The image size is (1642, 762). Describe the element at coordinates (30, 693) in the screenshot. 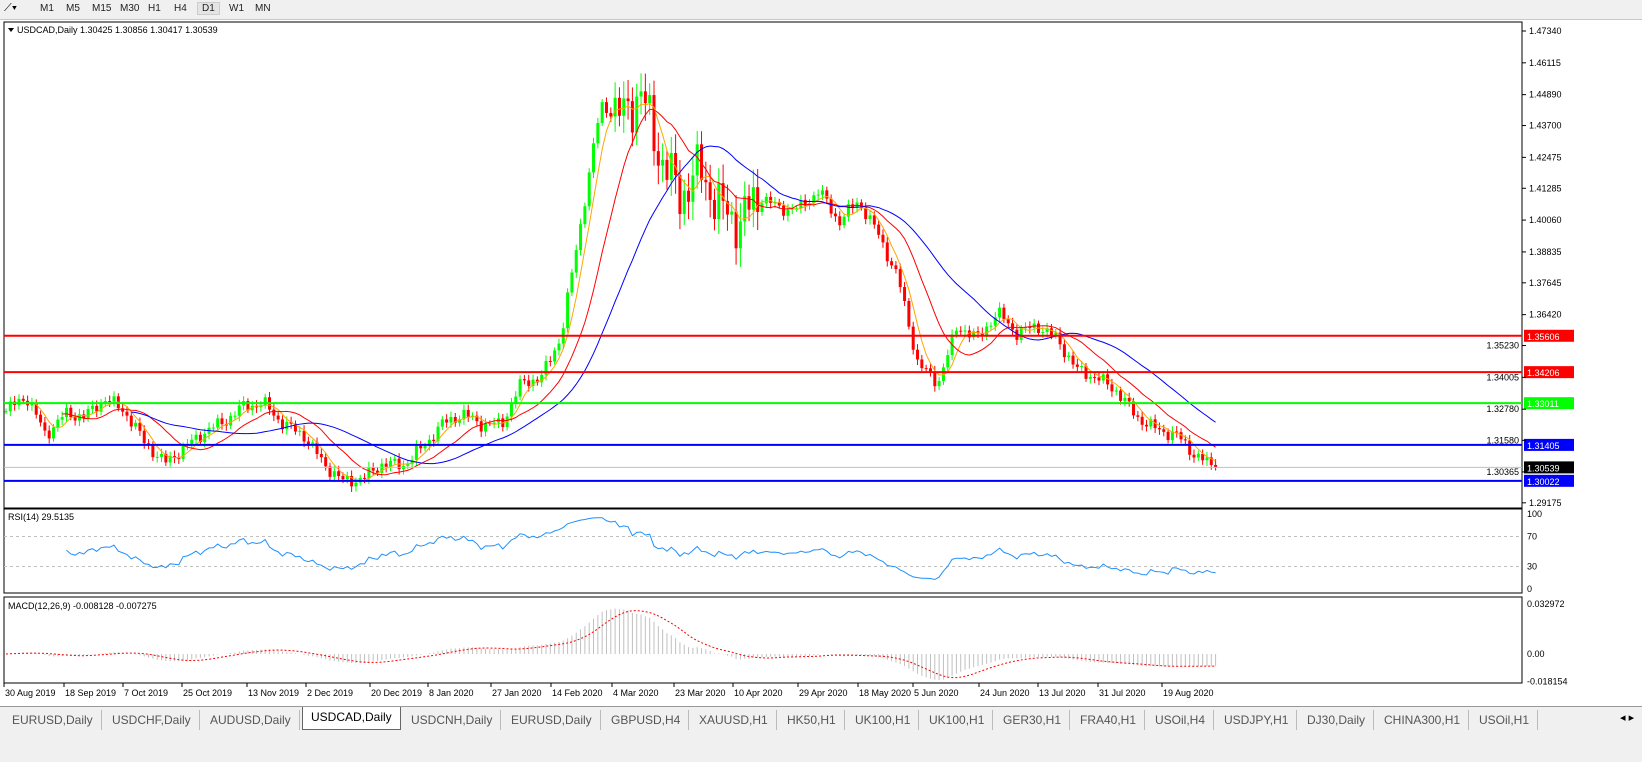

I see `date-tick-label: 30 Aug 2019` at that location.